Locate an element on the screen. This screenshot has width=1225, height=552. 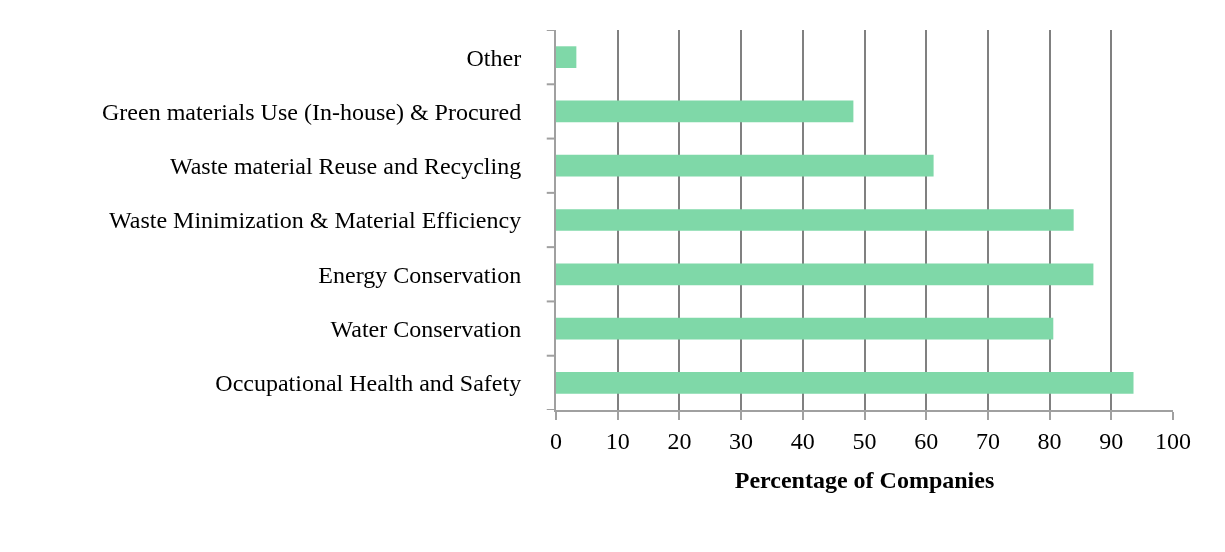
x-tick-label: 0 is located at coordinates (556, 440).